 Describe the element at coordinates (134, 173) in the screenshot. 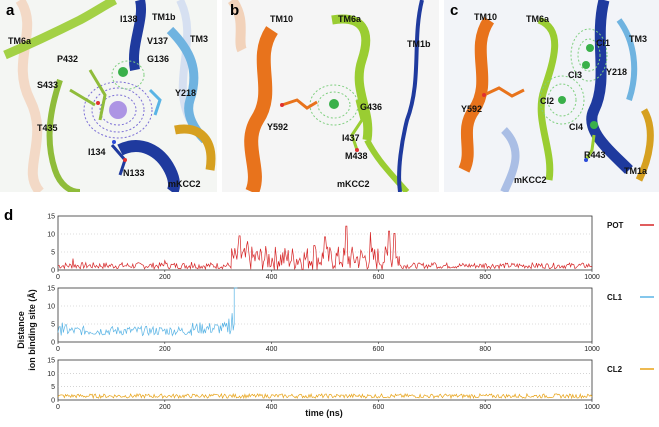

I see `label-n133: N133` at that location.